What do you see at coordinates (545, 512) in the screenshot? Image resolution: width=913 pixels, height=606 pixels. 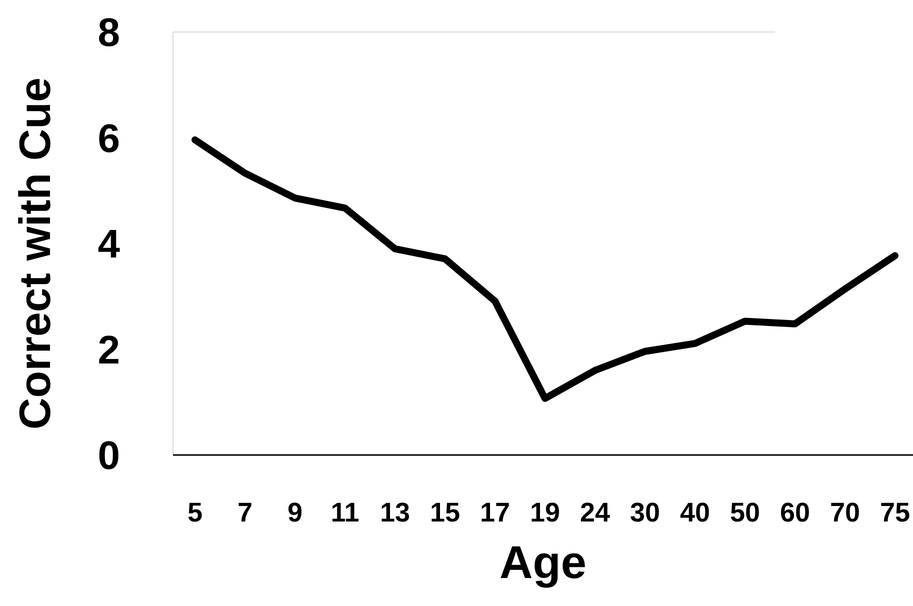 I see `x-tick-label: 19` at bounding box center [545, 512].